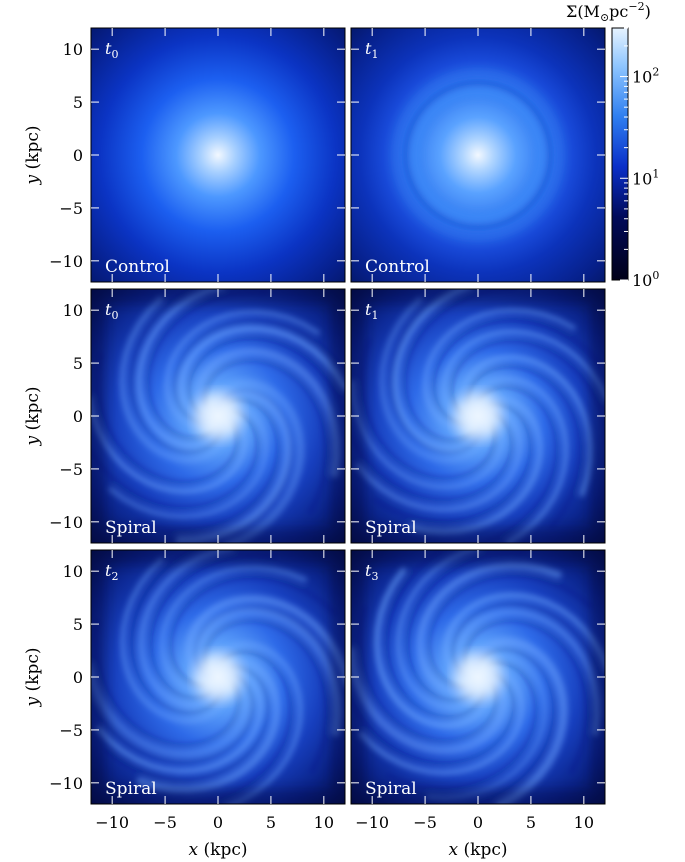 This screenshot has height=862, width=685. Describe the element at coordinates (645, 76) in the screenshot. I see `colorbar-tick-label: 10²` at that location.